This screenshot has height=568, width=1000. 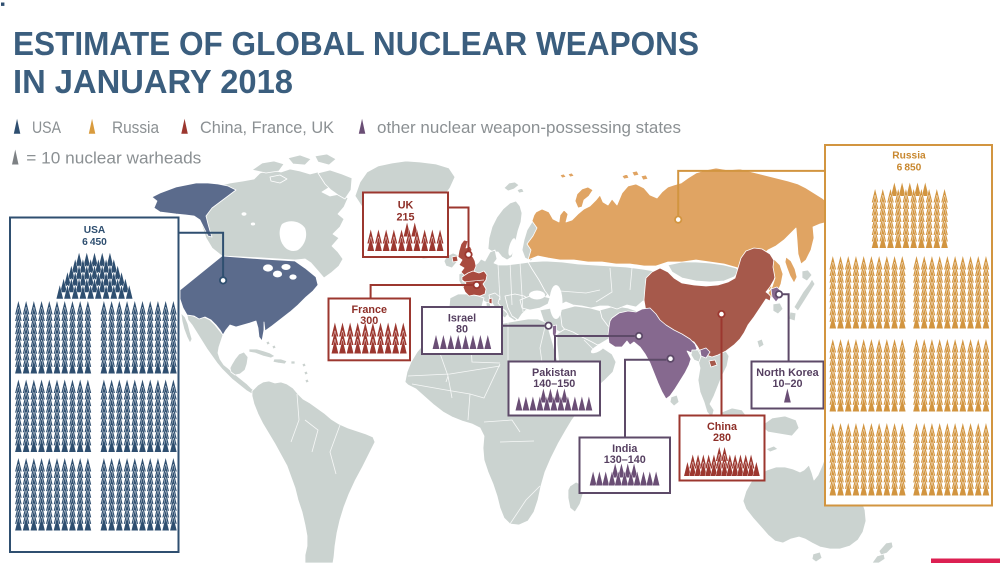 What do you see at coordinates (625, 449) in the screenshot?
I see `svg-text: India` at bounding box center [625, 449].